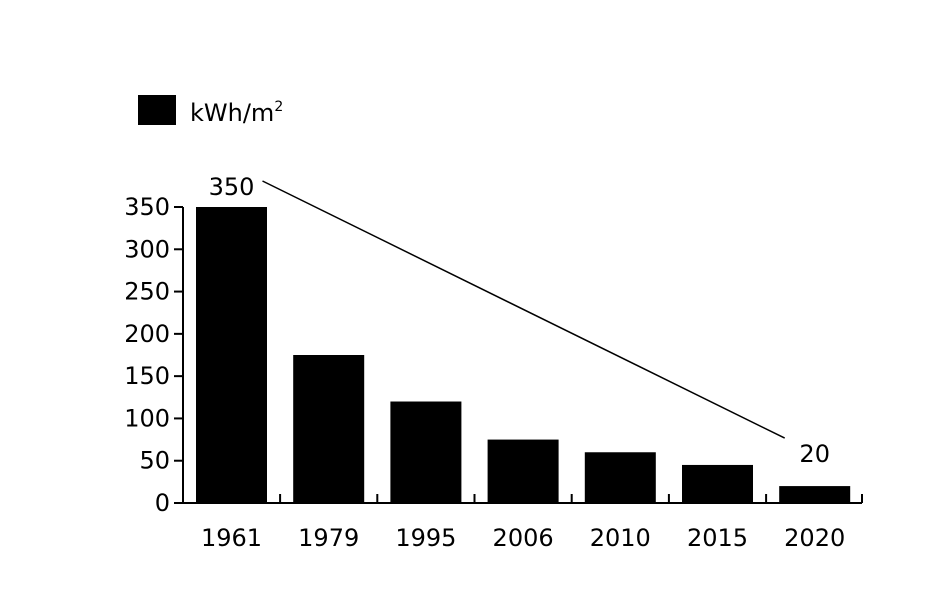 This screenshot has height=600, width=930. What do you see at coordinates (147, 207) in the screenshot?
I see `y-tick-label: 350` at bounding box center [147, 207].